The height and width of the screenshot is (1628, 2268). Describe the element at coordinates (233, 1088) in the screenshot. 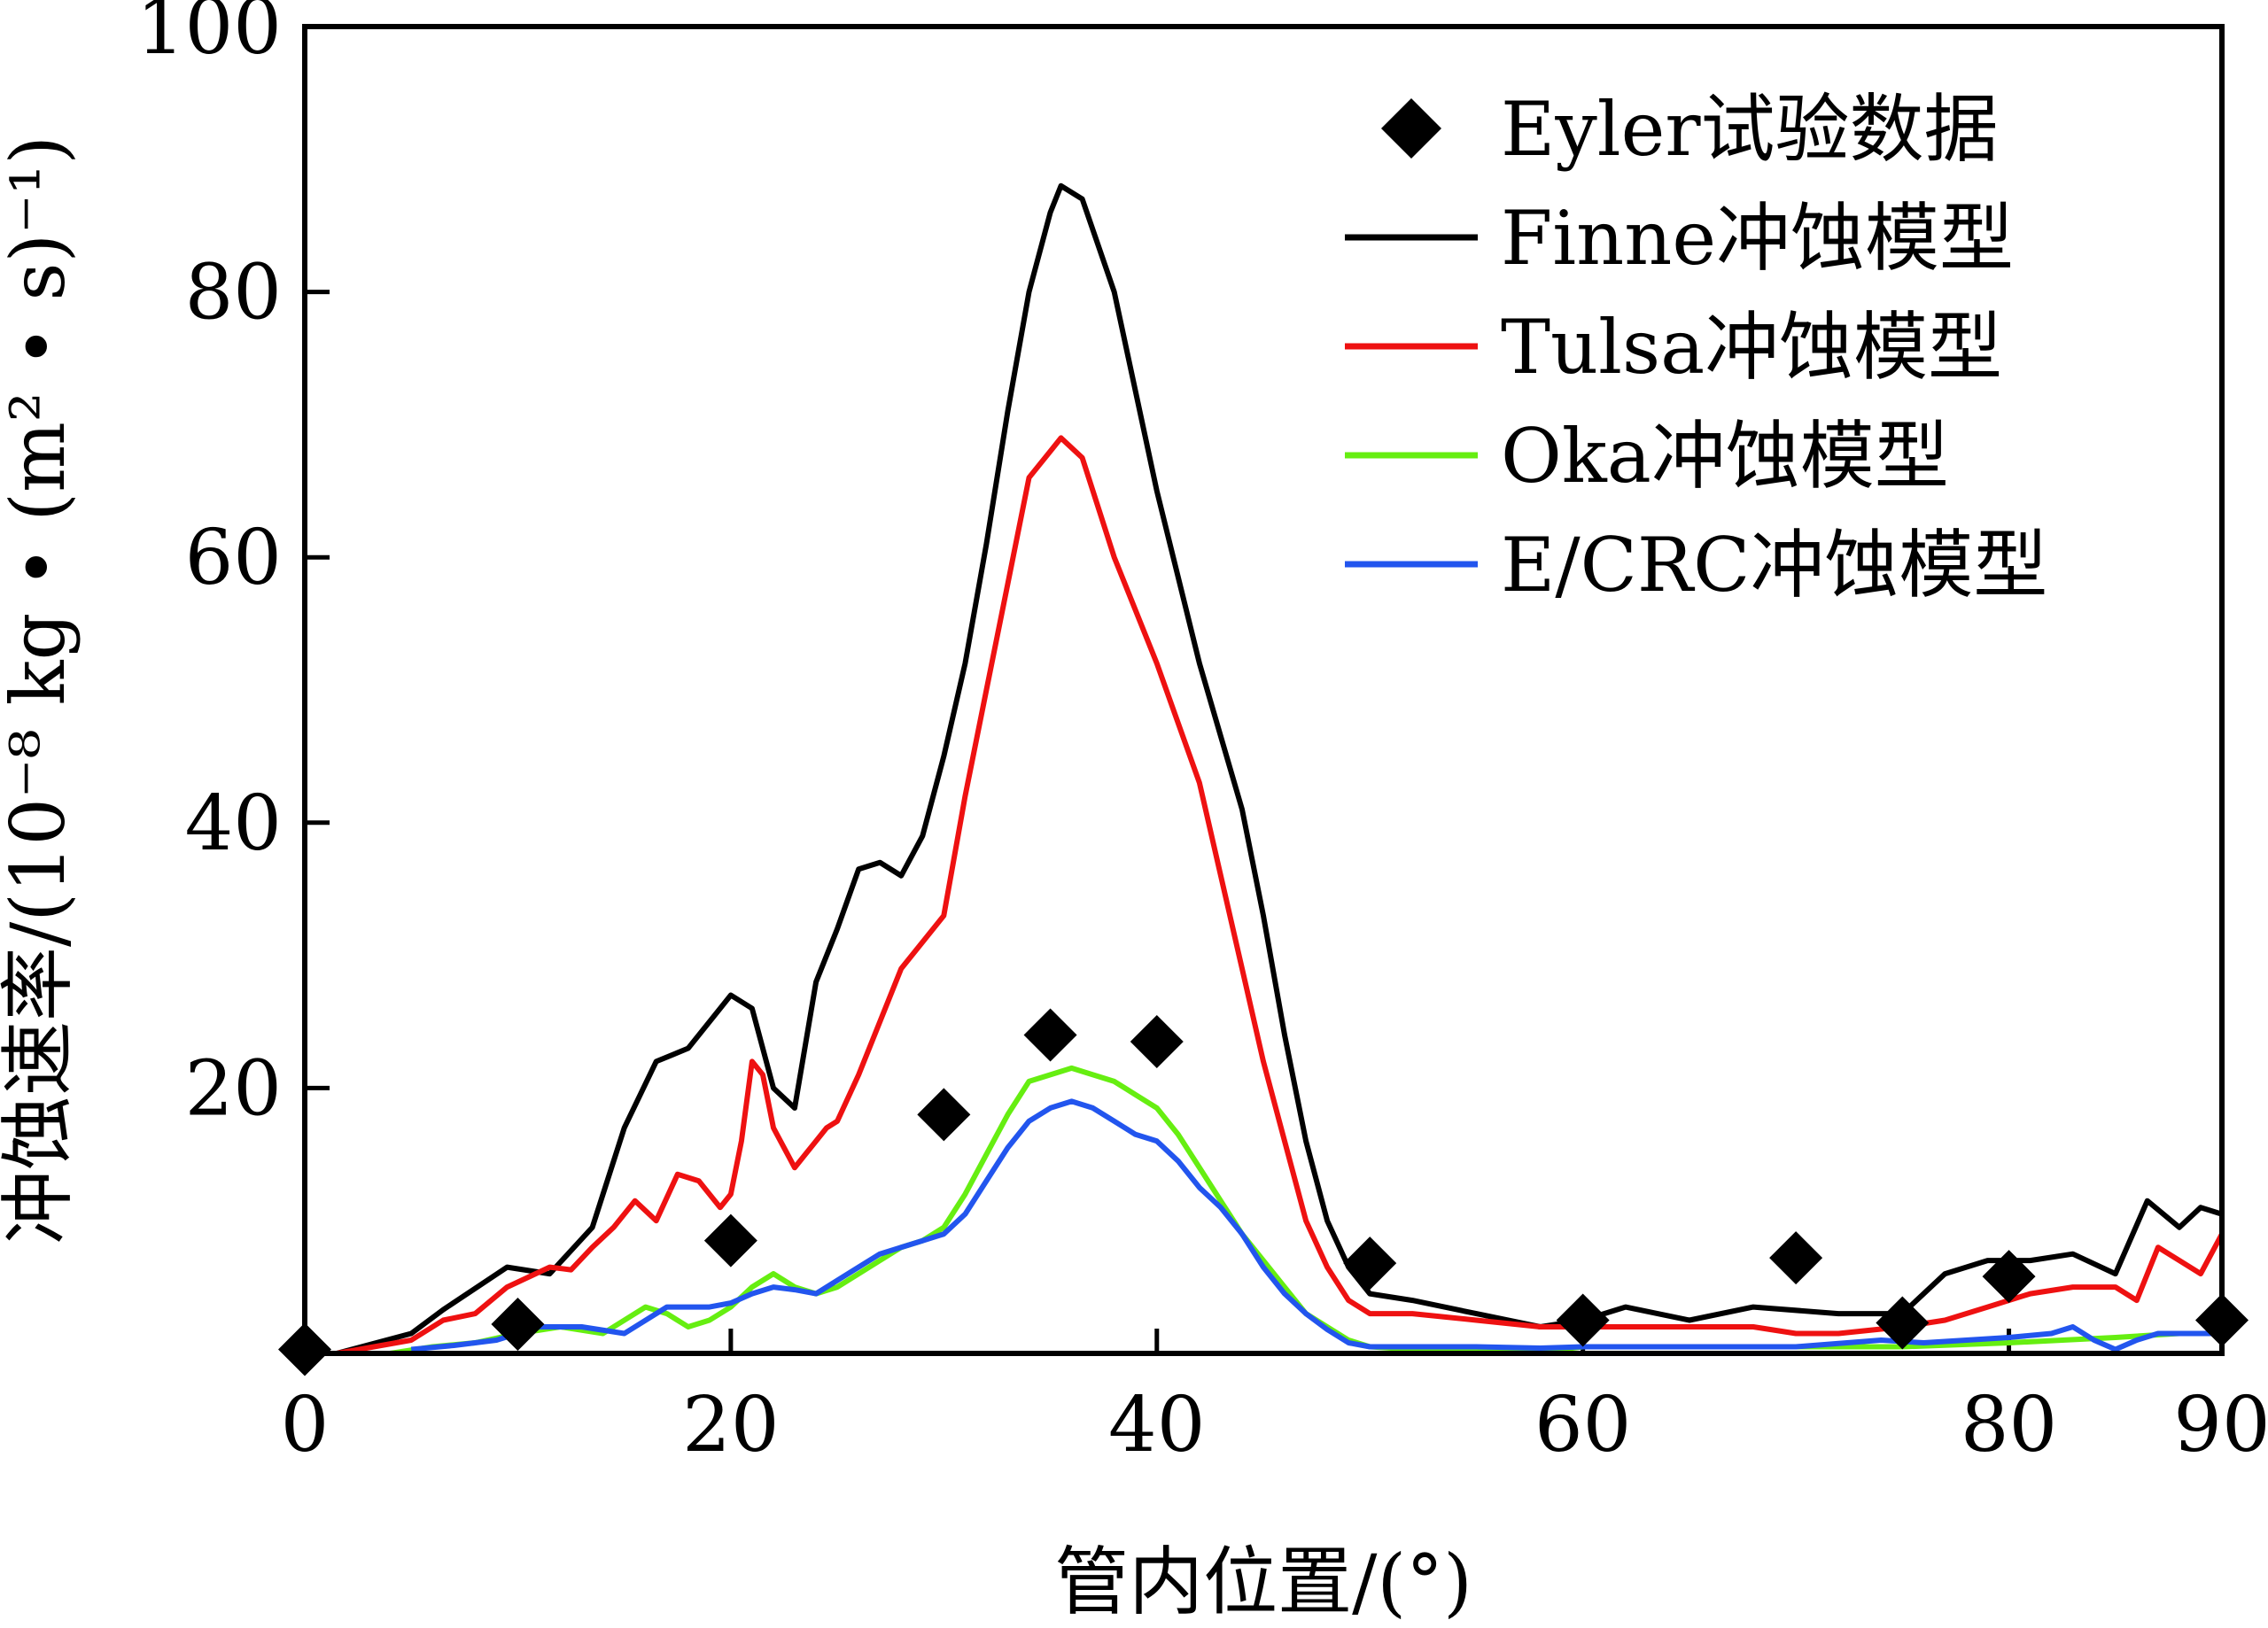

I see `y-tick-label: 20` at that location.